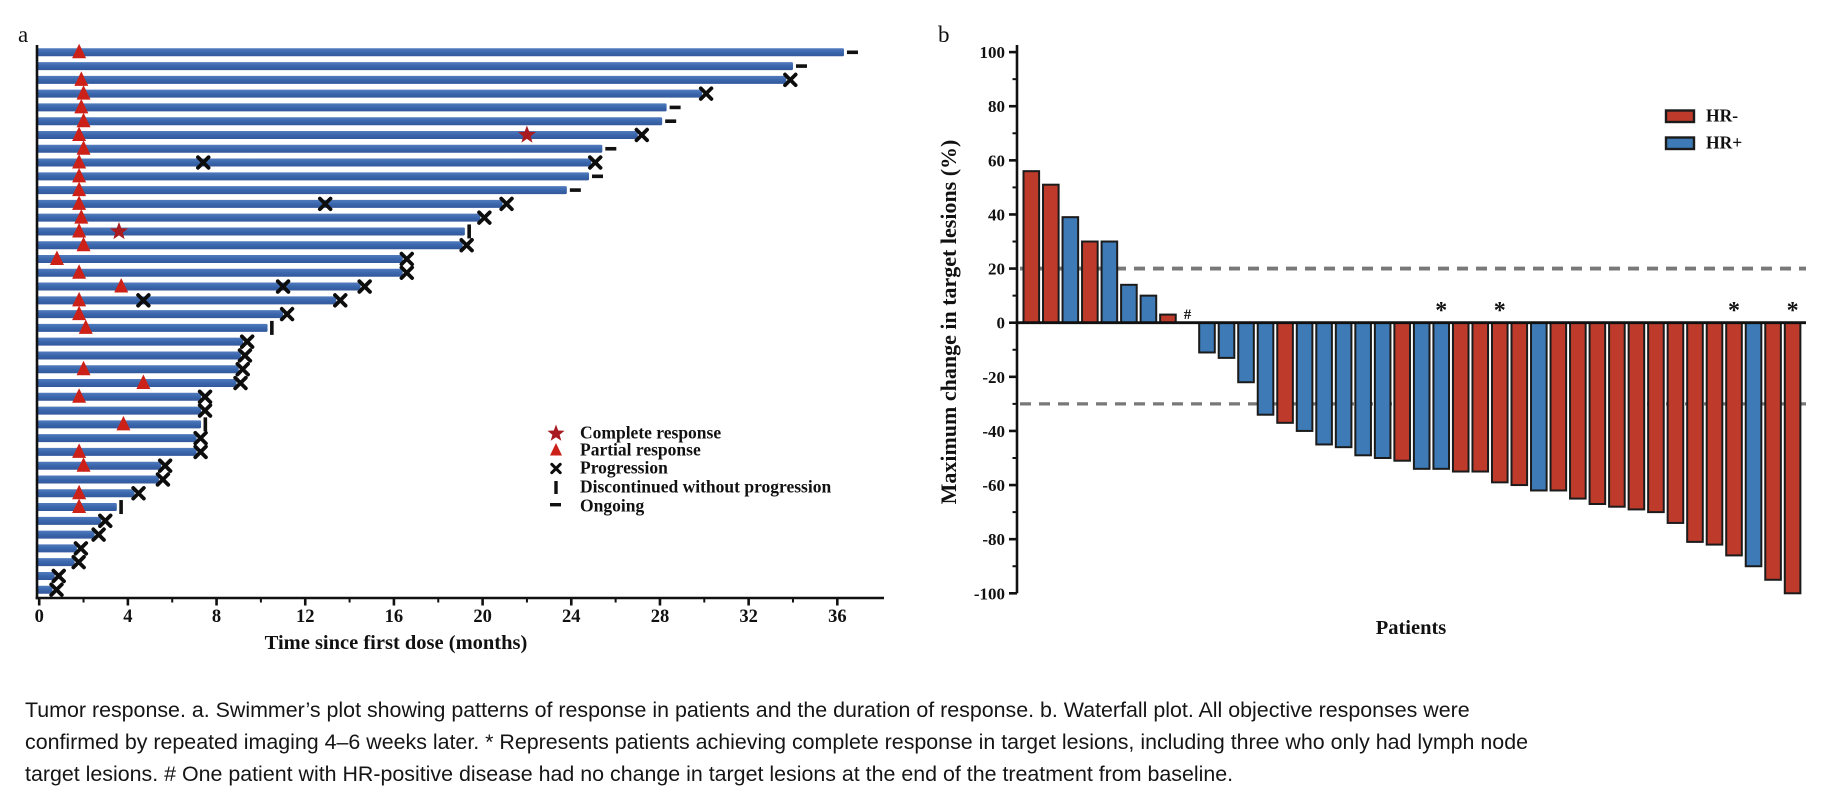 This screenshot has width=1835, height=803. I want to click on y-axis-tick-label: -80, so click(993, 539).